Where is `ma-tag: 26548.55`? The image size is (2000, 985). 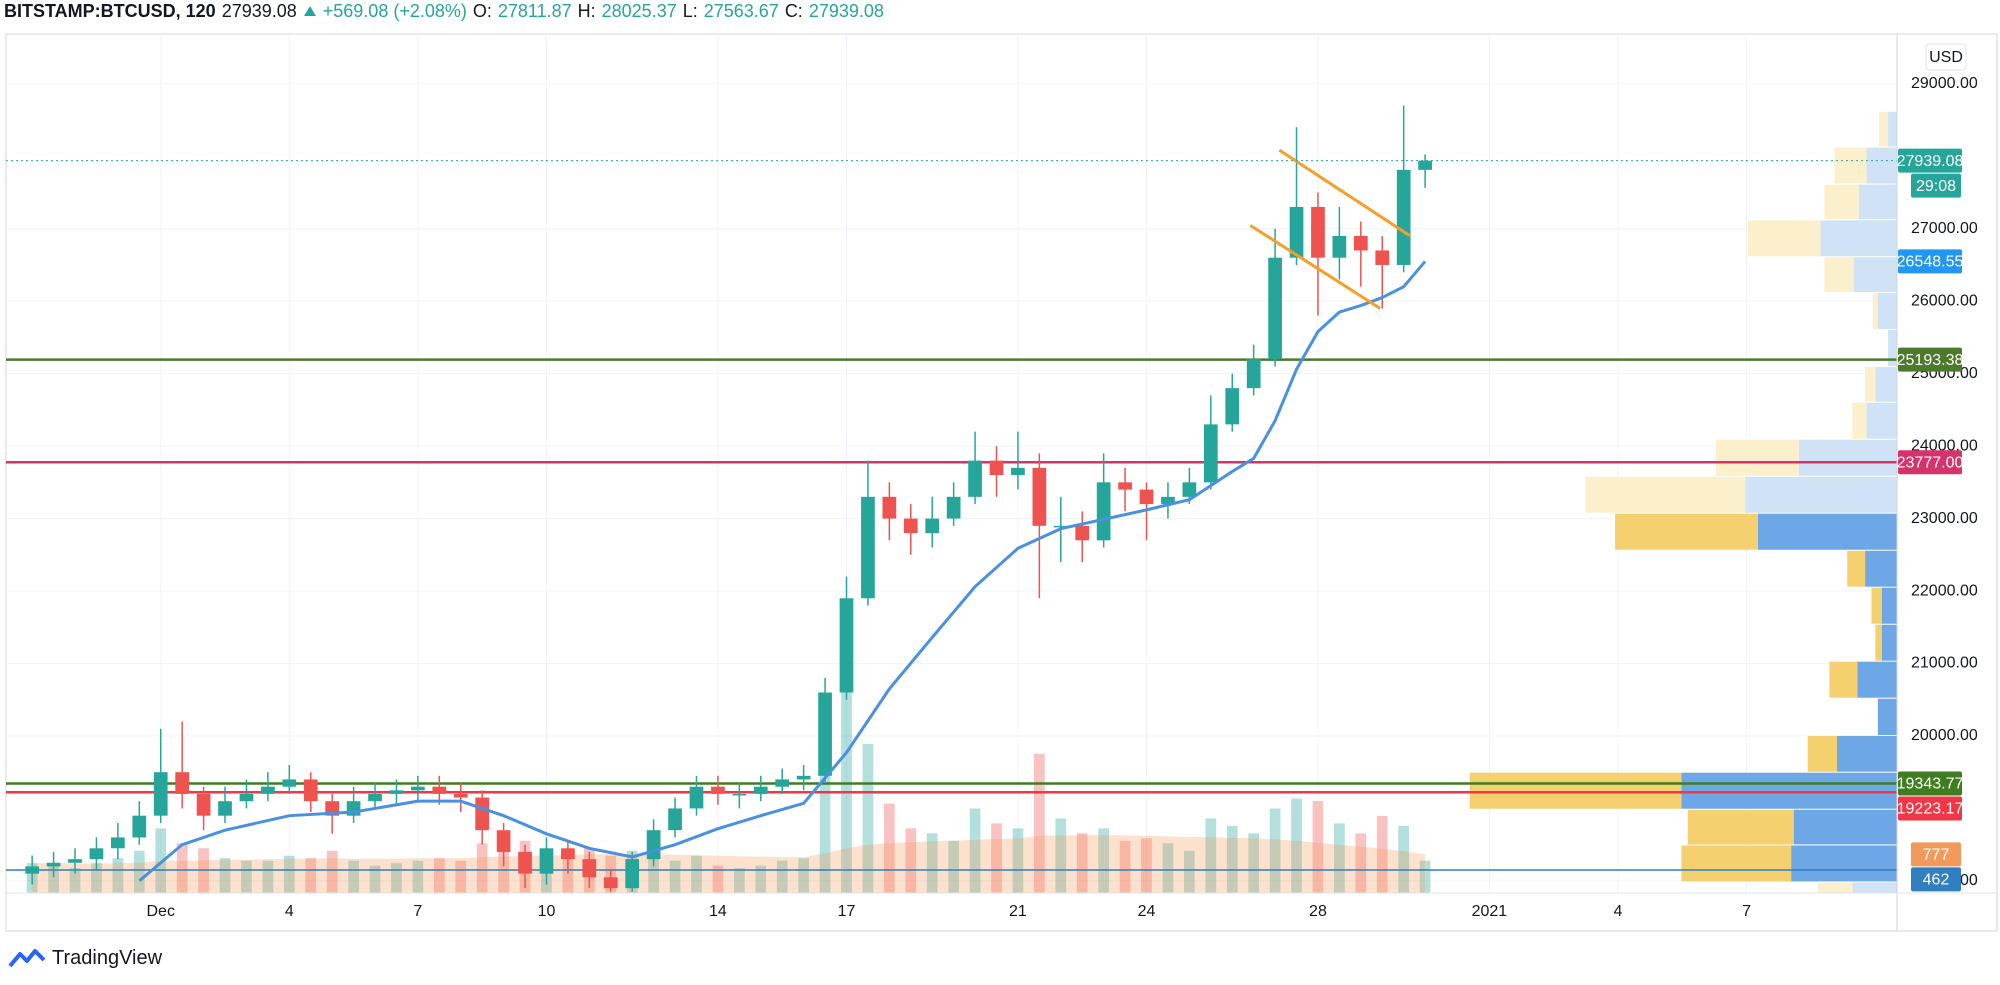 ma-tag: 26548.55 is located at coordinates (1930, 262).